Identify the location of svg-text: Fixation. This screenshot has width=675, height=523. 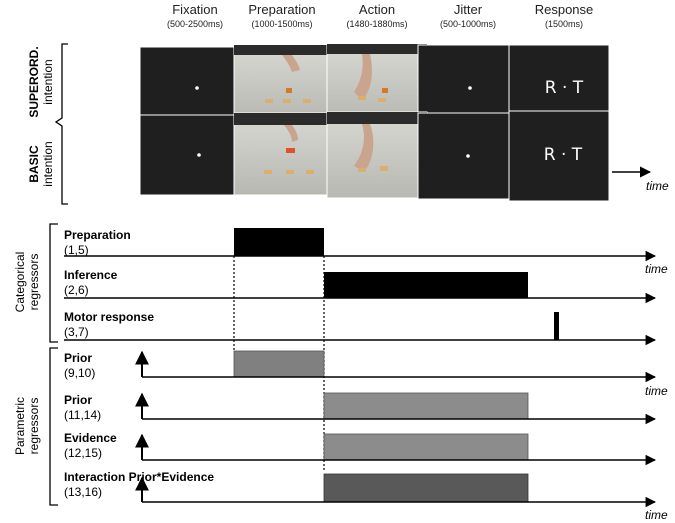
(195, 9).